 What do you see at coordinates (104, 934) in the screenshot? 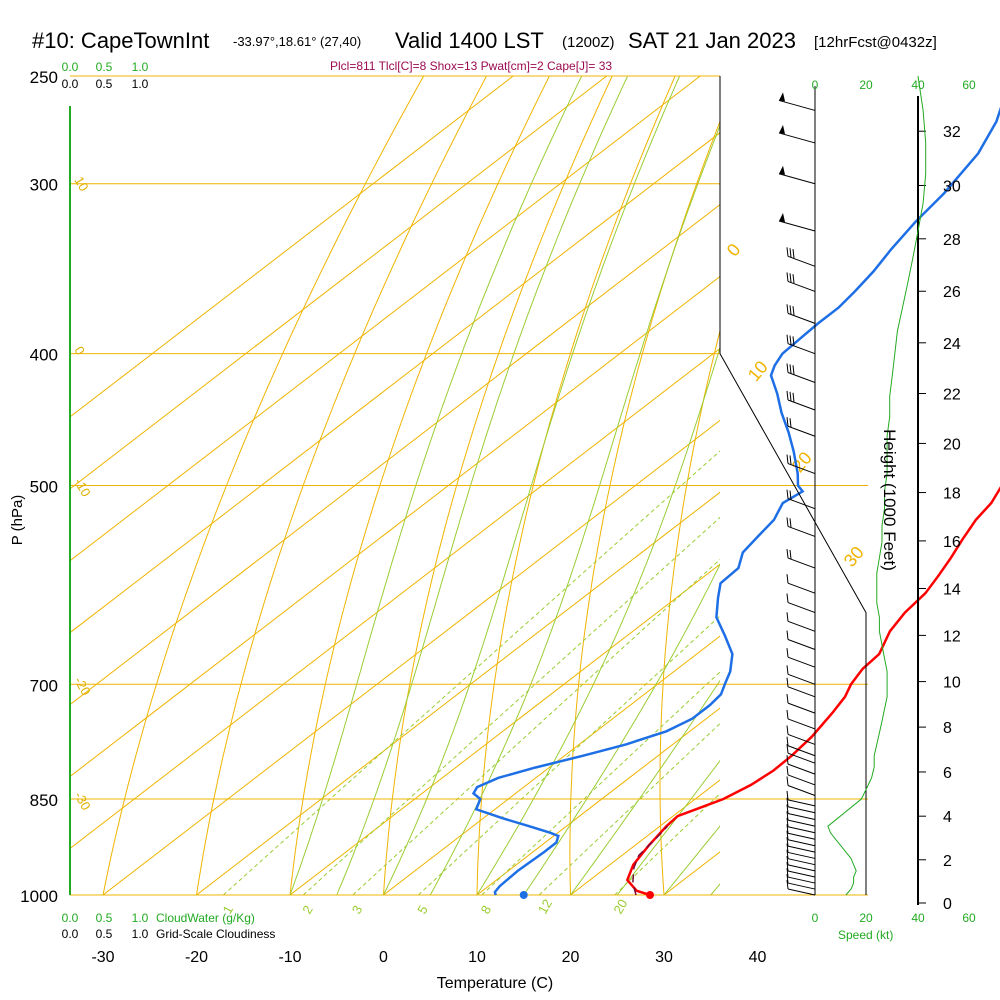
I see `cloudiness-tick-bottom: 0.5` at bounding box center [104, 934].